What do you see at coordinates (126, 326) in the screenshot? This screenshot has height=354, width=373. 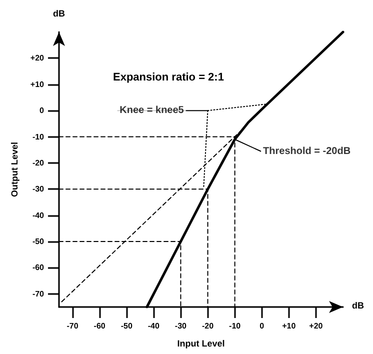 I see `x-tick-label: -50` at bounding box center [126, 326].